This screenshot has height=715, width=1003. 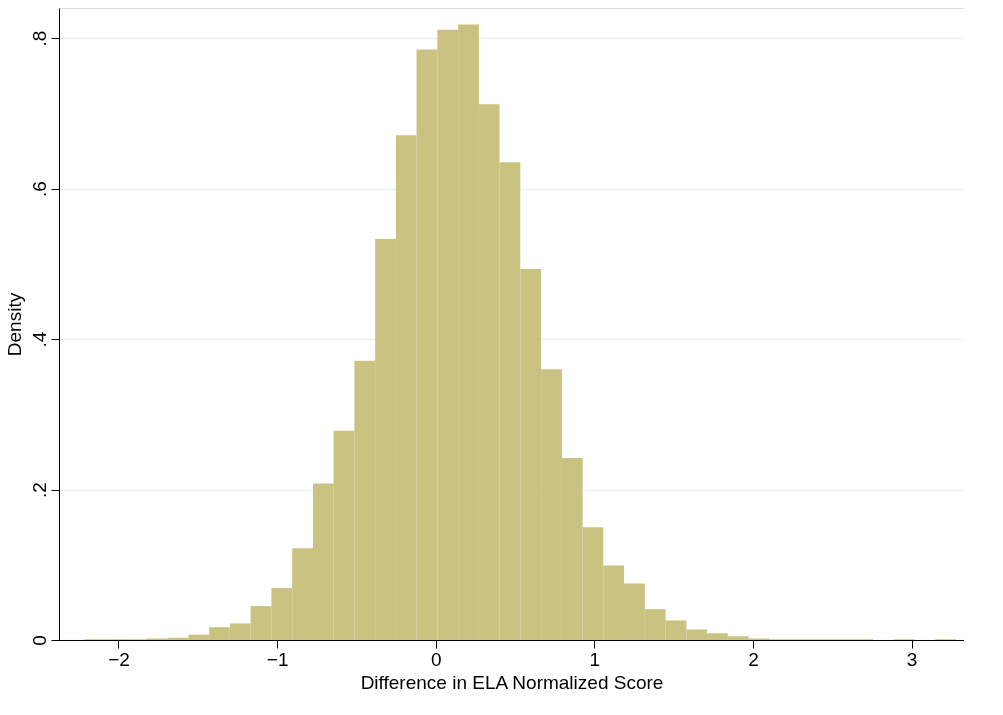 What do you see at coordinates (753, 659) in the screenshot?
I see `x-tick-label: 2` at bounding box center [753, 659].